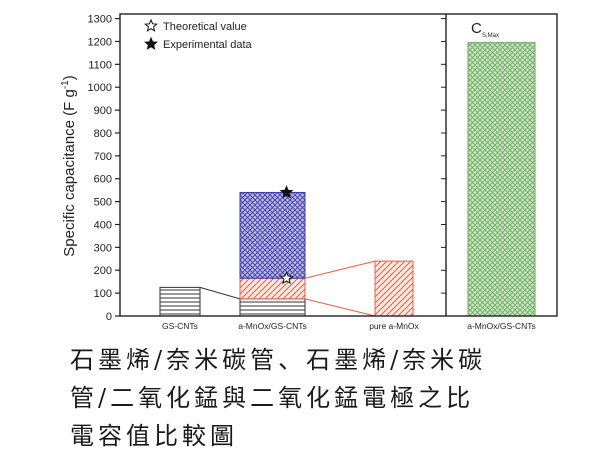  What do you see at coordinates (286, 235) in the screenshot?
I see `markers-layer` at bounding box center [286, 235].